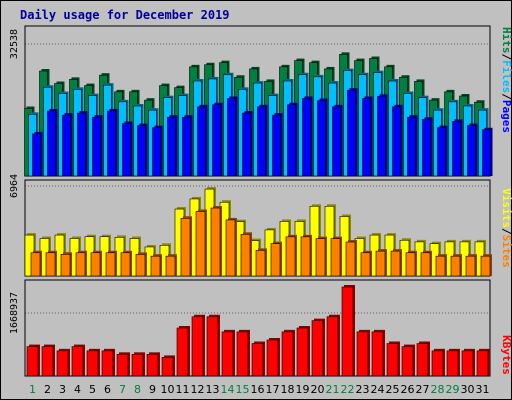 The height and width of the screenshot is (400, 512). What do you see at coordinates (198, 389) in the screenshot?
I see `x-tick-label-12: 12` at bounding box center [198, 389].